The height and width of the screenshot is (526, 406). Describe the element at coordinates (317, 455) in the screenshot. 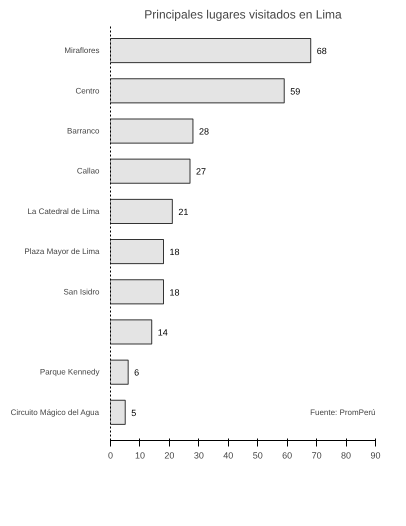

I see `x-tick-label: 70` at that location.